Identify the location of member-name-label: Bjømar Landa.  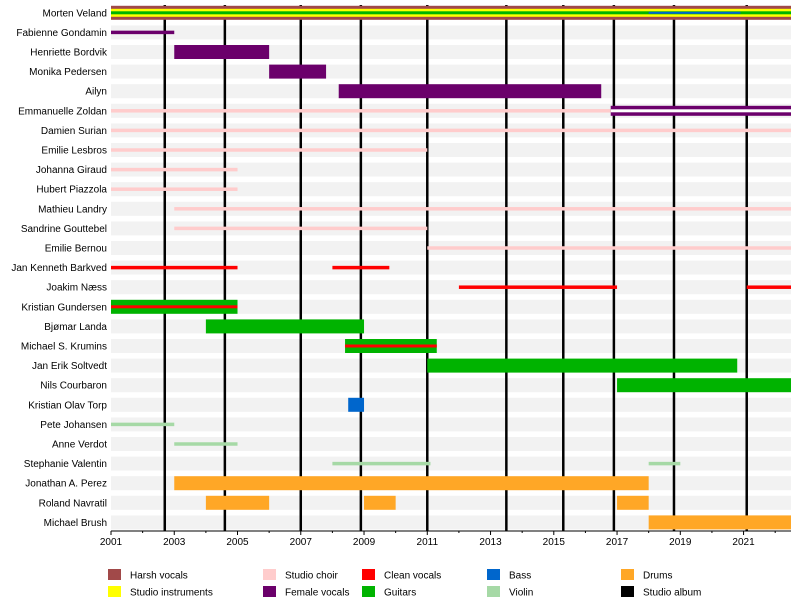
(75, 327).